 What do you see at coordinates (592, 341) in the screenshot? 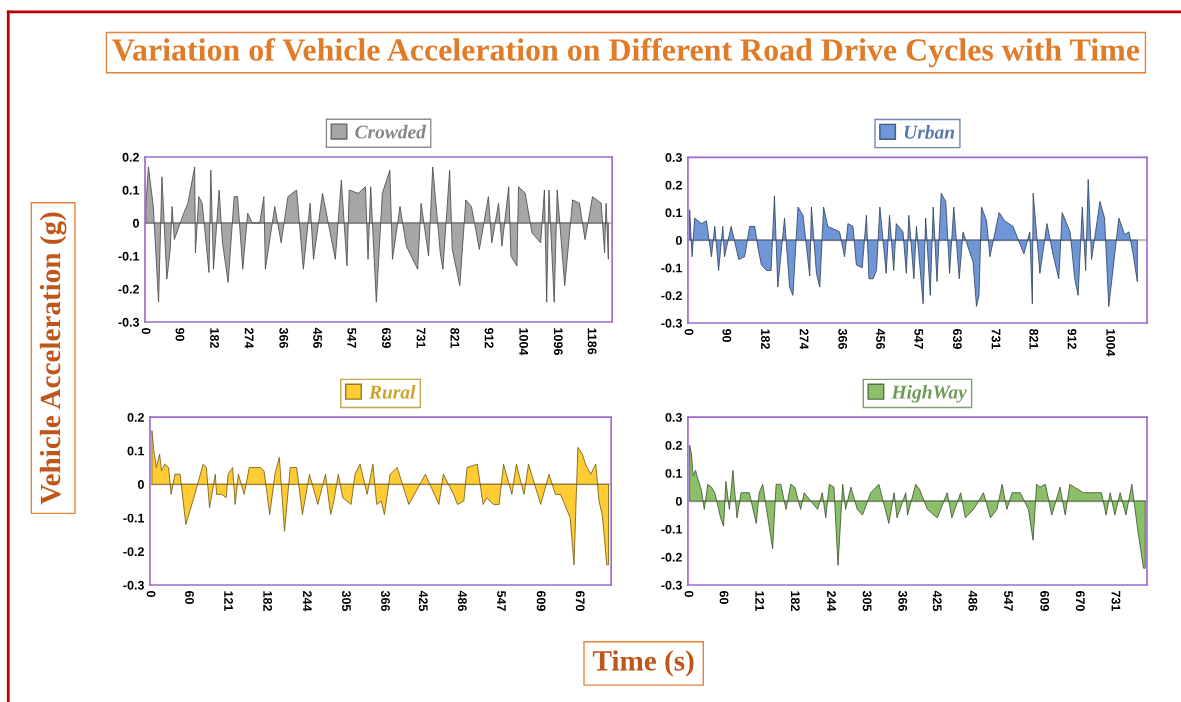
I see `x-tick-label: 1186` at bounding box center [592, 341].